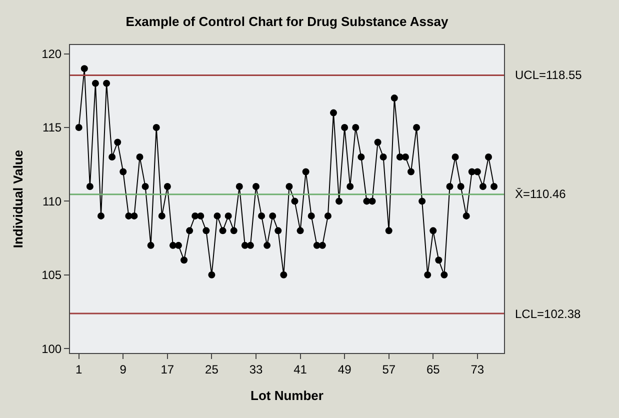 The image size is (619, 418). I want to click on y-tick-label: 110, so click(52, 201).